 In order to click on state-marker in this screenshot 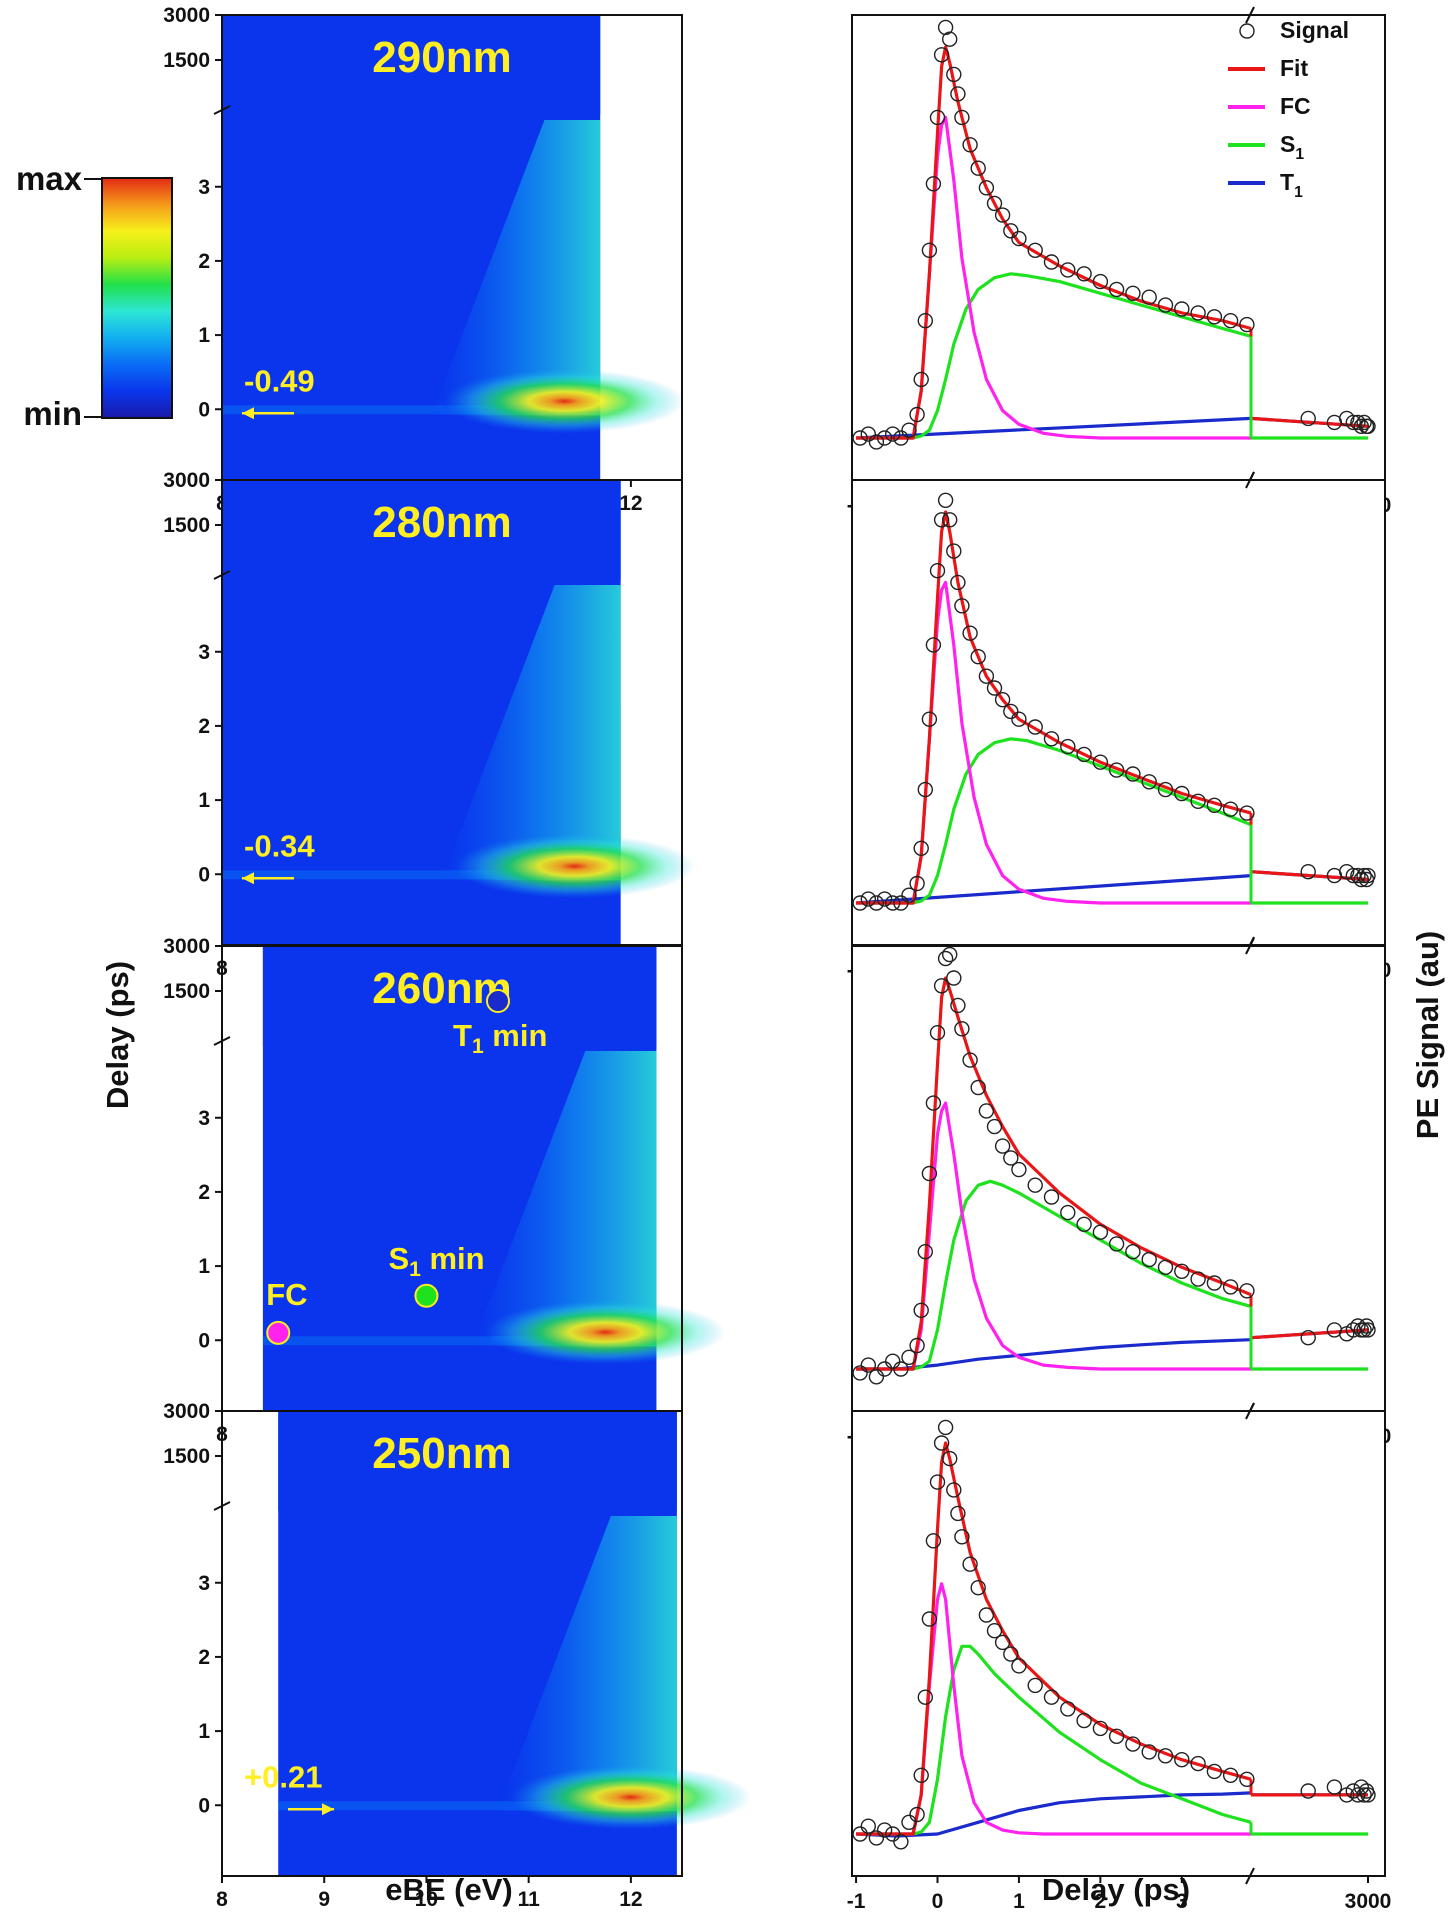, I will do `click(498, 1001)`.